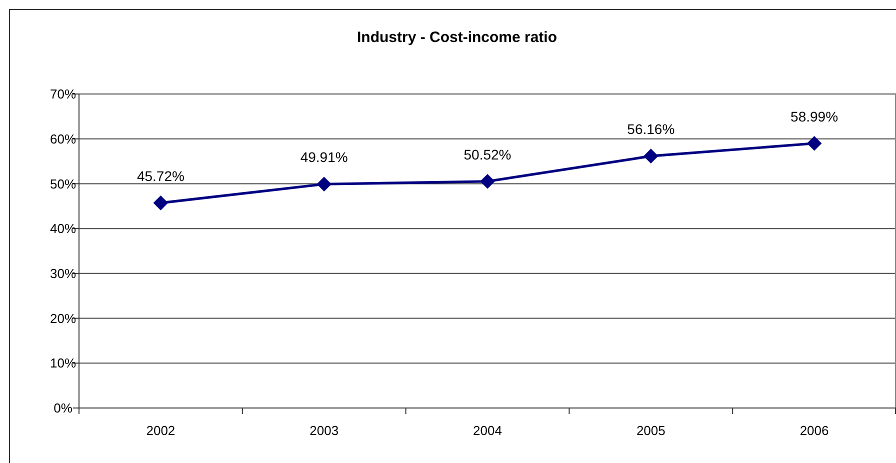 The width and height of the screenshot is (896, 463). I want to click on x-tick-label: 2006, so click(814, 430).